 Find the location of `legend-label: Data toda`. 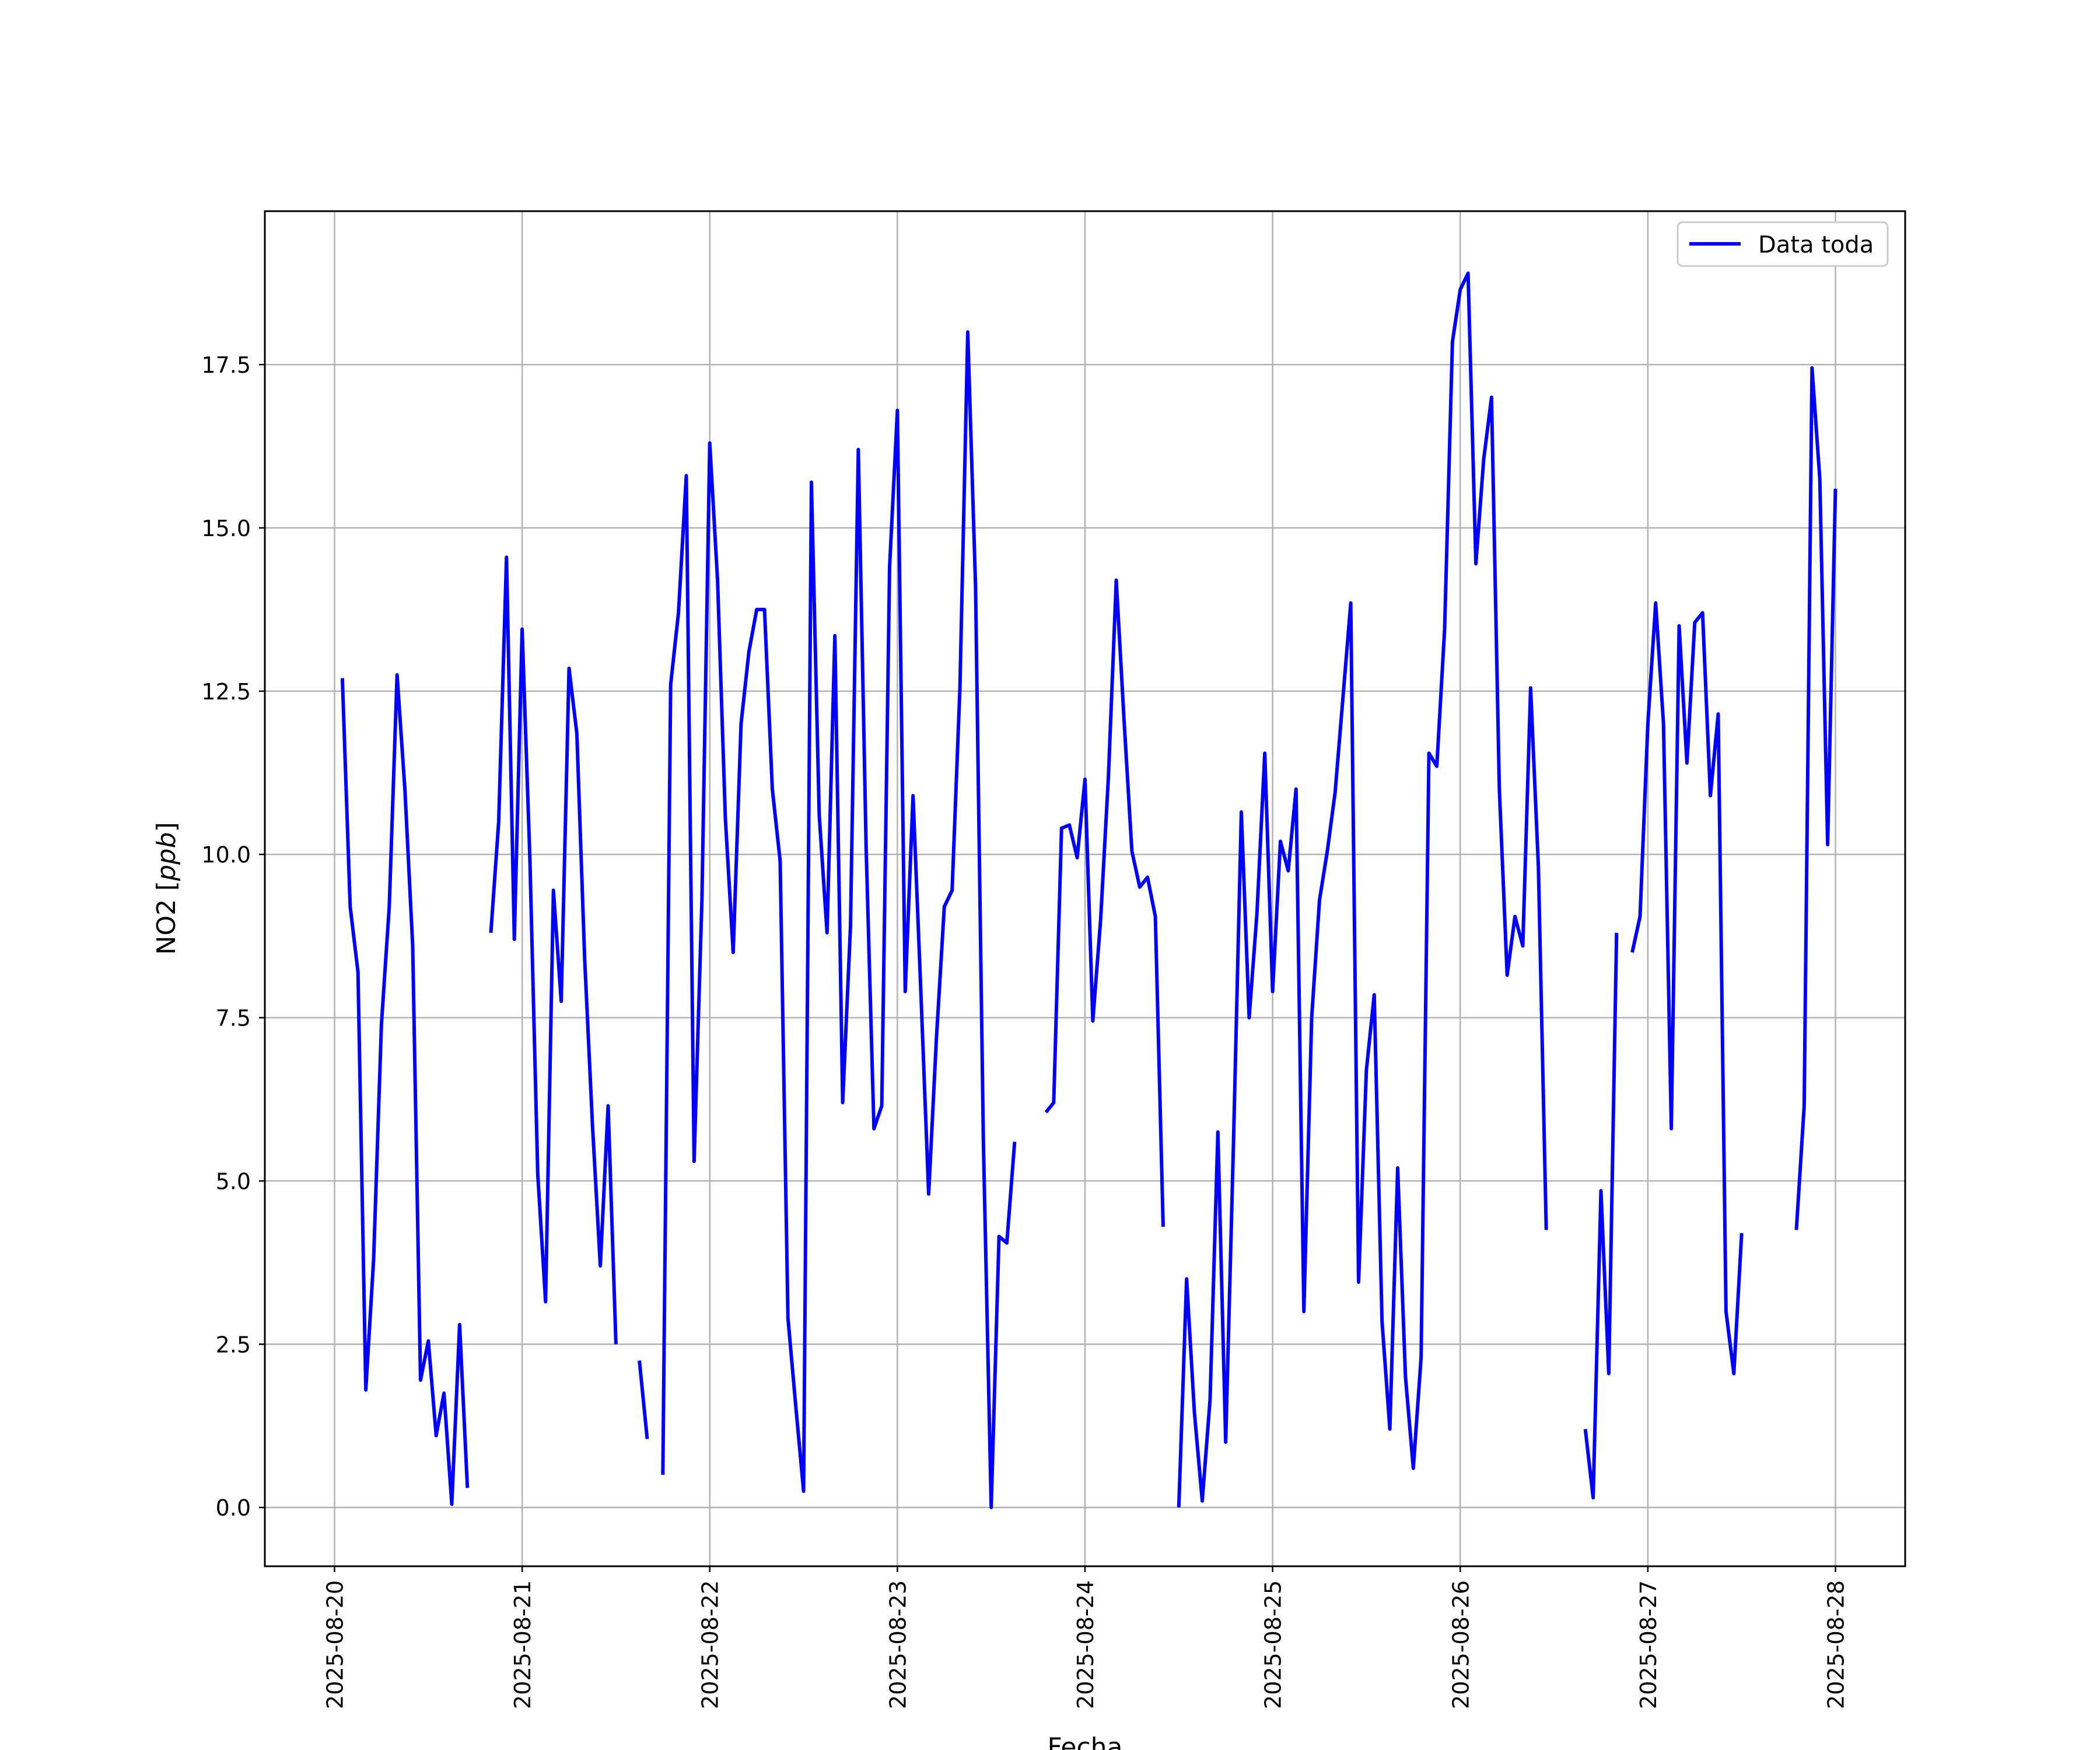

legend-label: Data toda is located at coordinates (1816, 245).